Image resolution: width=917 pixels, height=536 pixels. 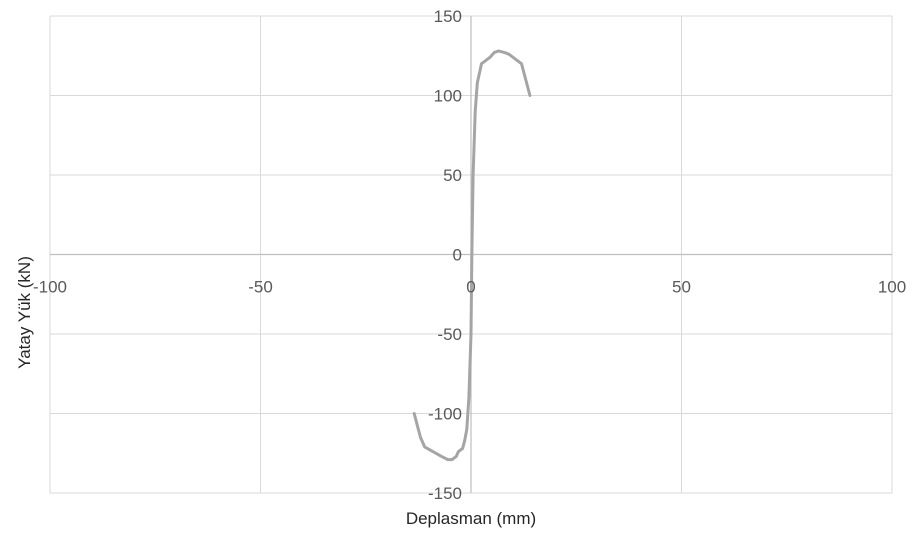 What do you see at coordinates (471, 518) in the screenshot?
I see `x-axis-label: Deplasman (mm)` at bounding box center [471, 518].